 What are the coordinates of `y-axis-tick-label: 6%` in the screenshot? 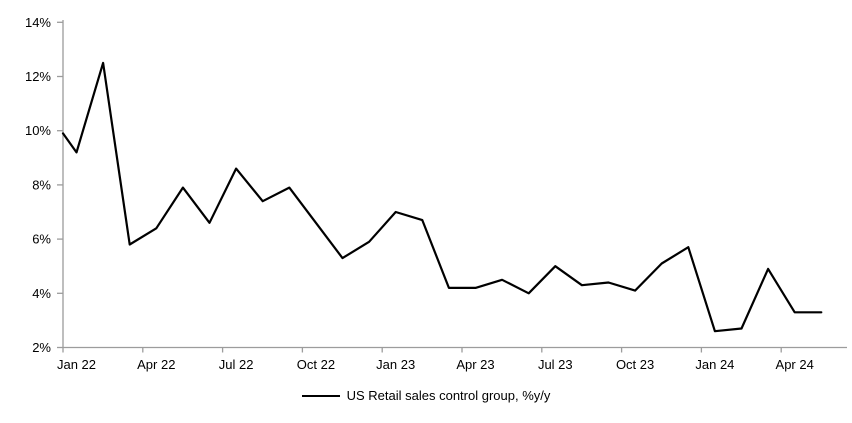 It's located at (41, 239).